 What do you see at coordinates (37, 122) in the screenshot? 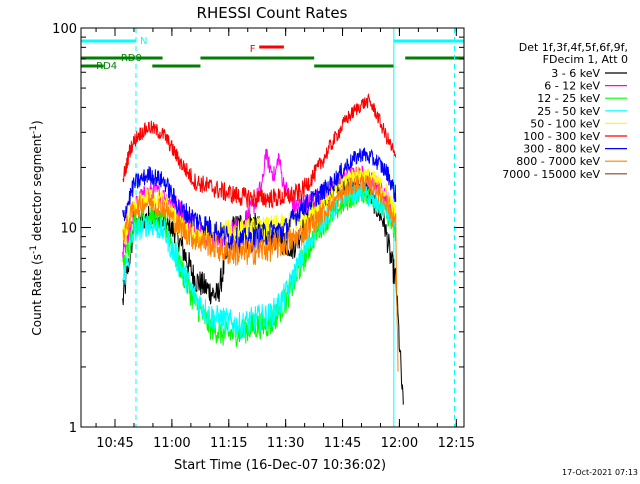
I see `y-axis-label-part-4: )` at bounding box center [37, 122].